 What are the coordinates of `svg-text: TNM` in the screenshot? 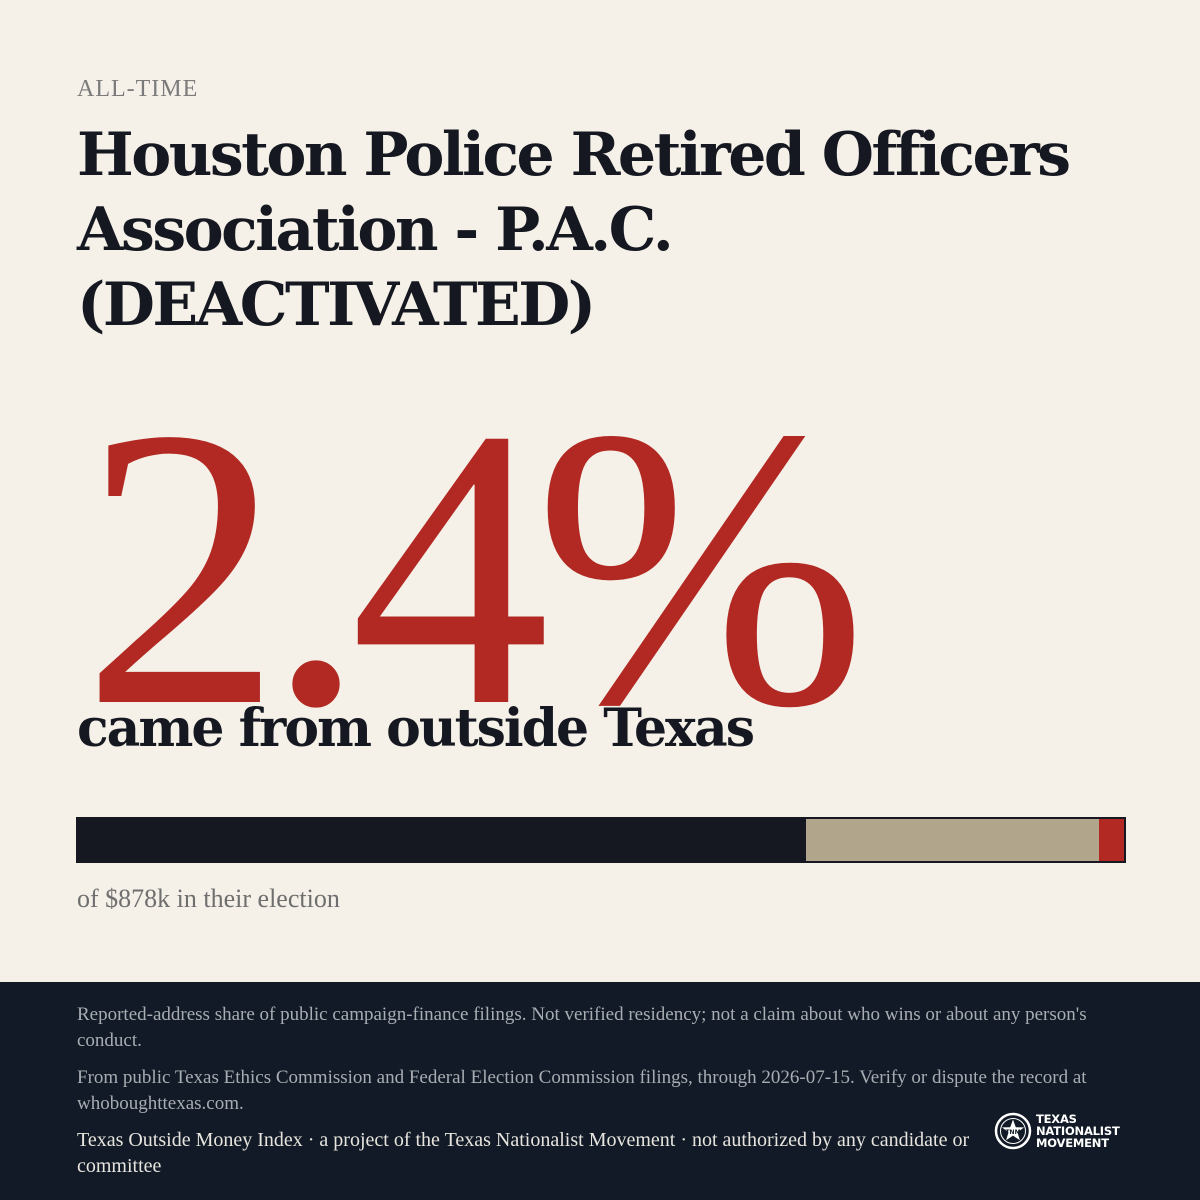 It's located at (1012, 1132).